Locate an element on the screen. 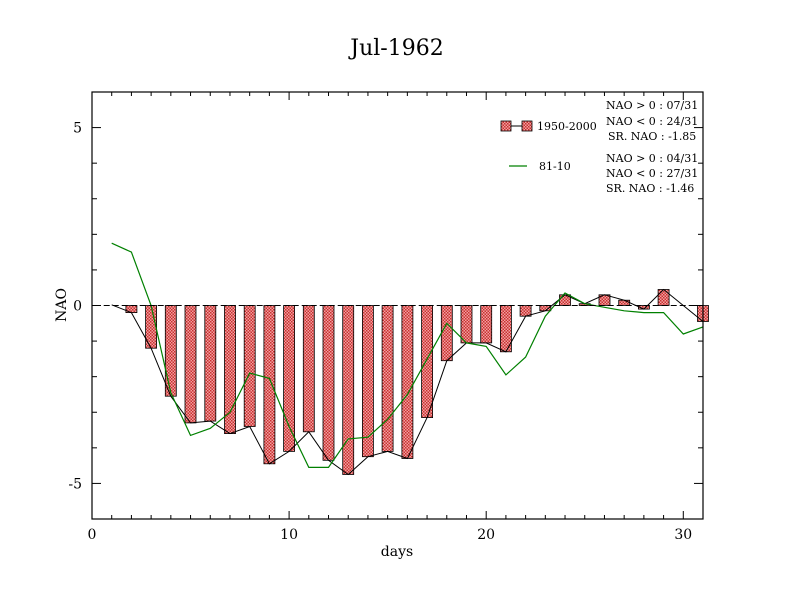 Image resolution: width=792 pixels, height=612 pixels. stat-nao-negative-2: NAO < 0 : 27/31 is located at coordinates (652, 173).